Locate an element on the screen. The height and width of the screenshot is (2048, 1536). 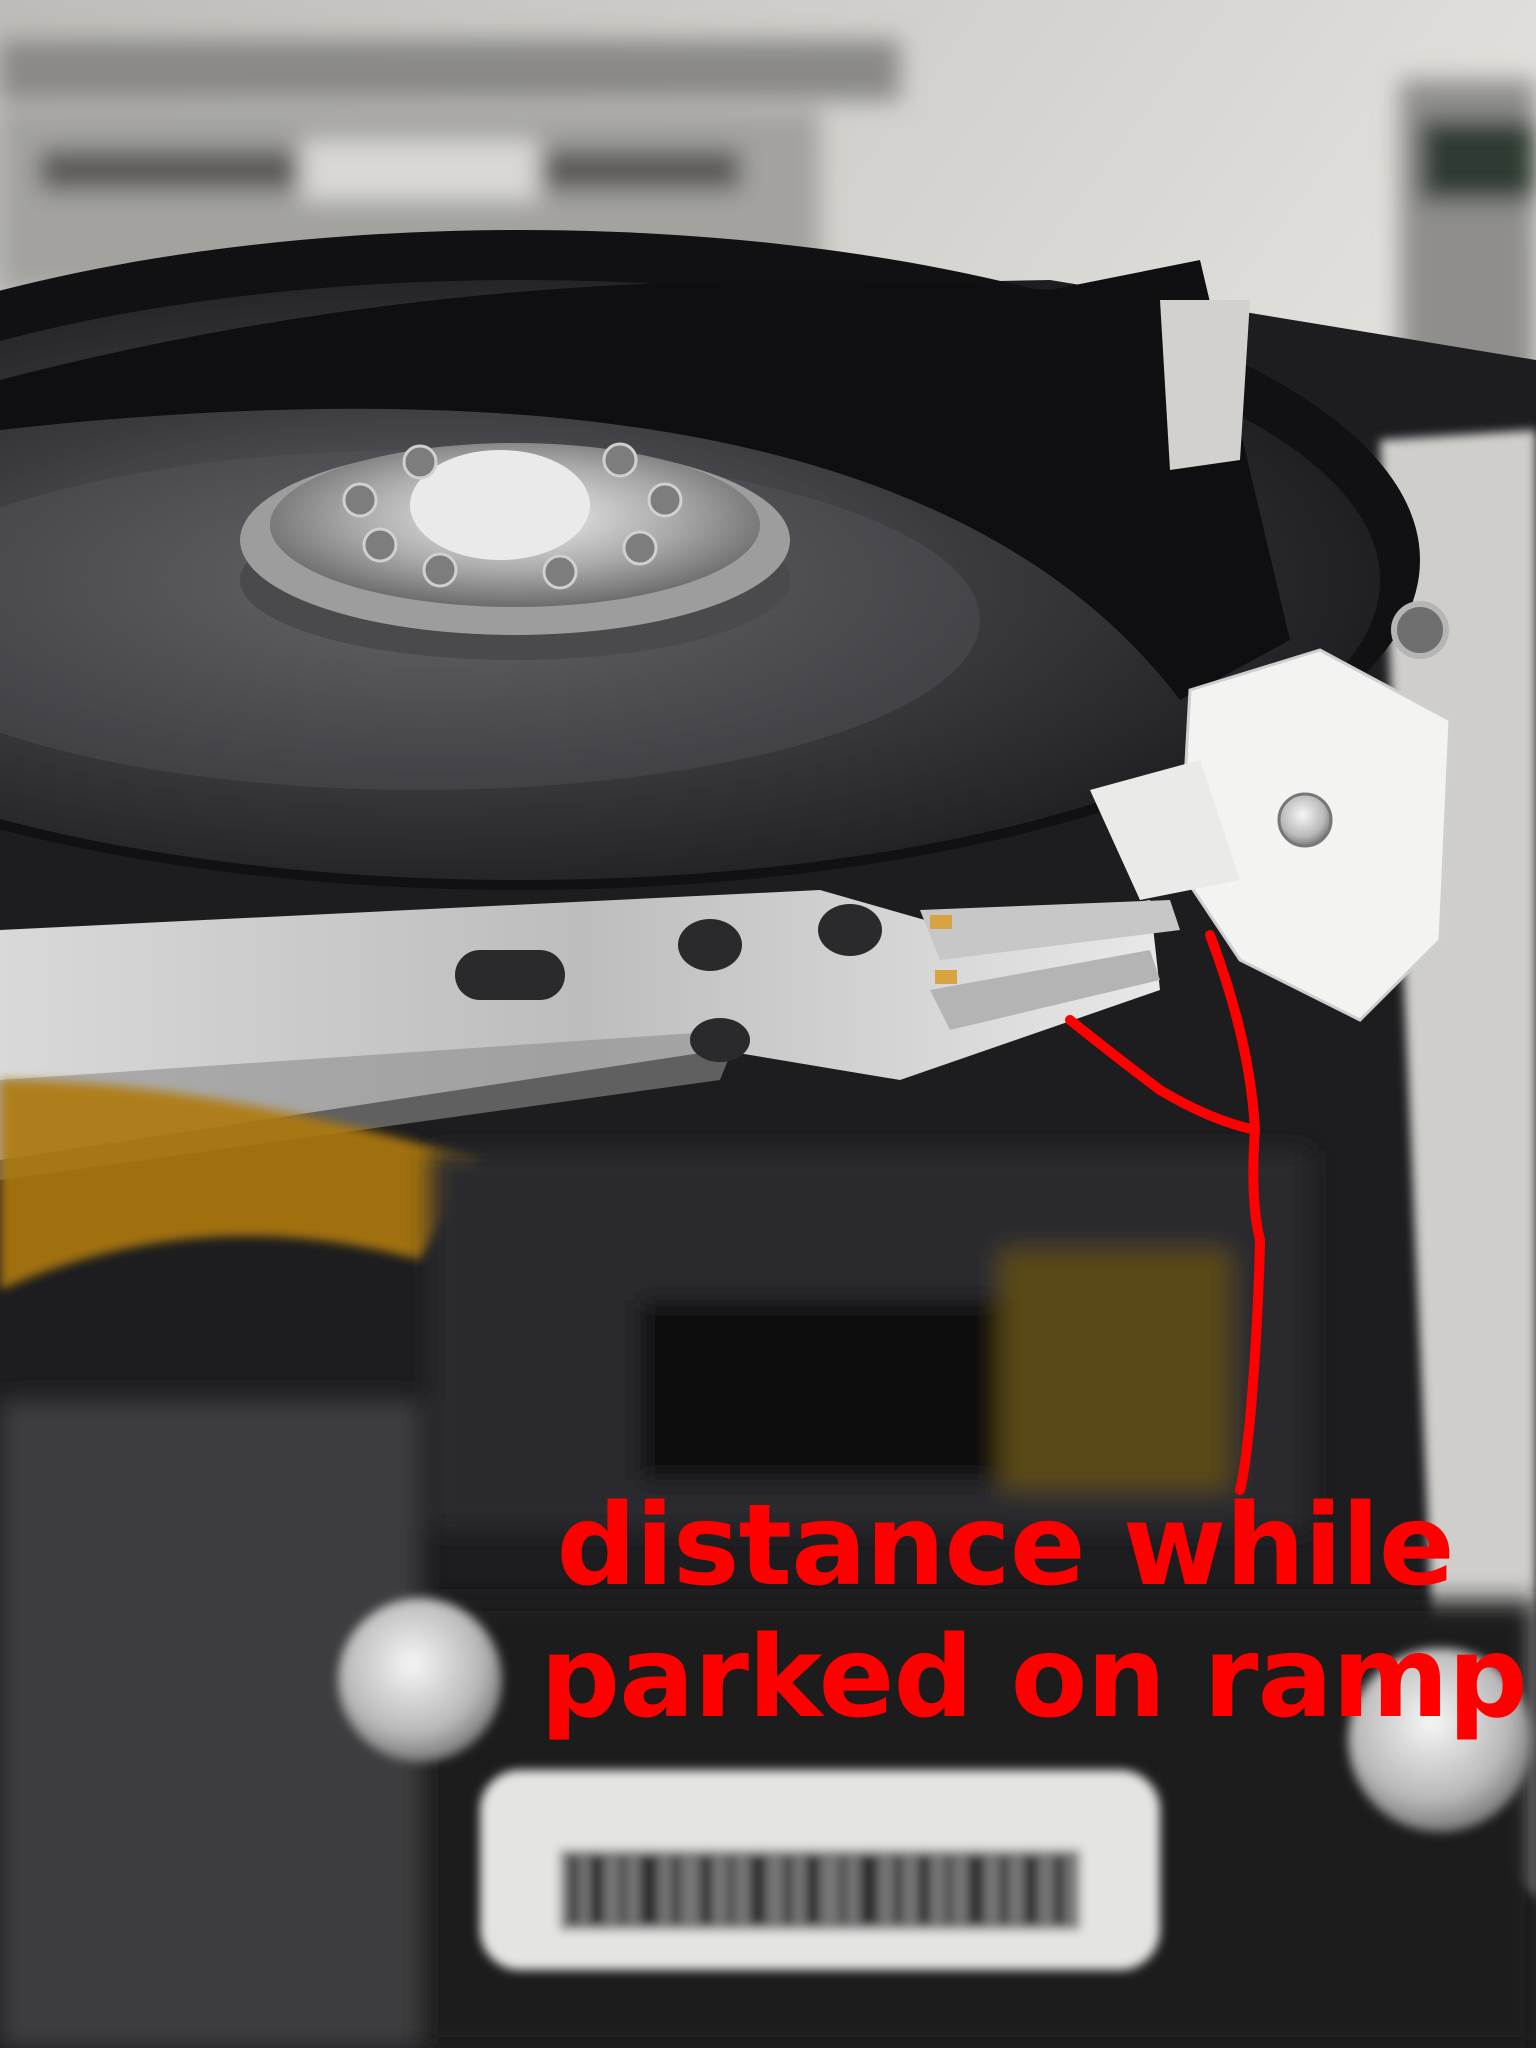
annotation-caption: distance while parked on ramp is located at coordinates (1034, 1612).